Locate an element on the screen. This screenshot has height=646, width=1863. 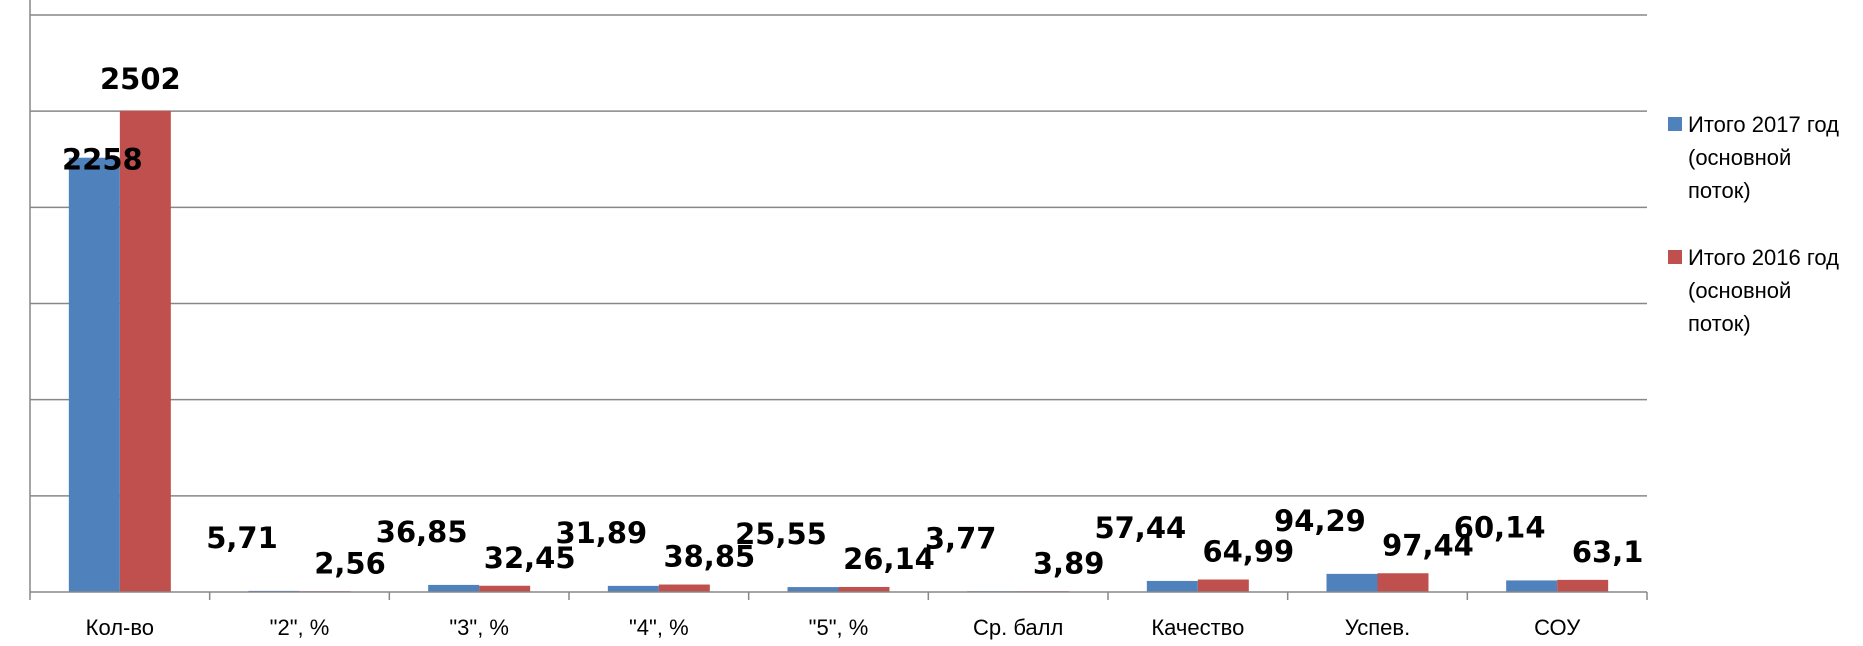
x-tick-label: Успев. is located at coordinates (1377, 627).